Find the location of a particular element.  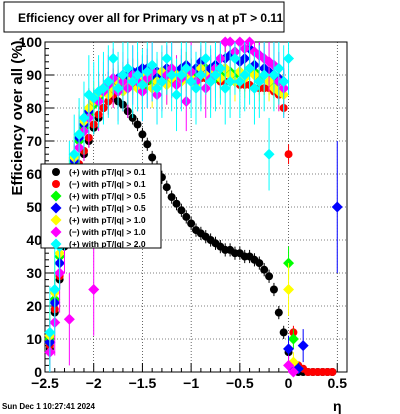

y-tick-label: 80 is located at coordinates (34, 108).